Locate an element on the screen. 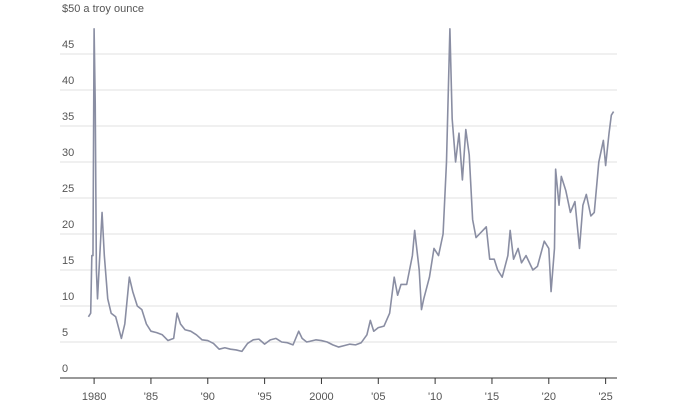 This screenshot has height=410, width=700. y-tick-label: $50 a troy ounce is located at coordinates (103, 9).